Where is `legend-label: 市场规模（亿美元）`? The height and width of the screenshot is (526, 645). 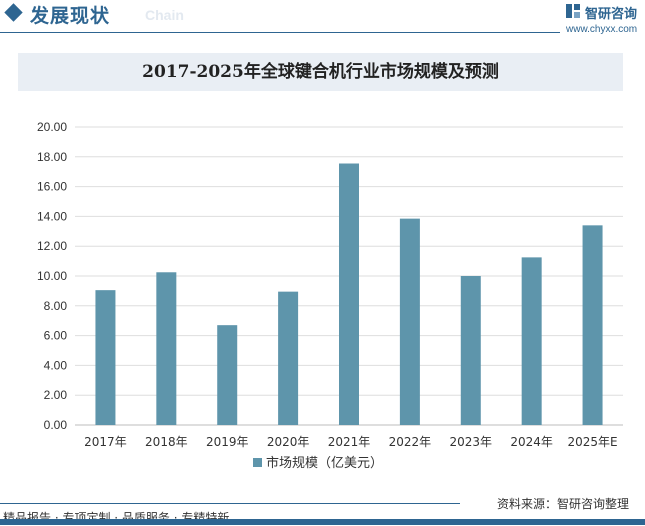
legend-label: 市场规模（亿美元） is located at coordinates (324, 463).